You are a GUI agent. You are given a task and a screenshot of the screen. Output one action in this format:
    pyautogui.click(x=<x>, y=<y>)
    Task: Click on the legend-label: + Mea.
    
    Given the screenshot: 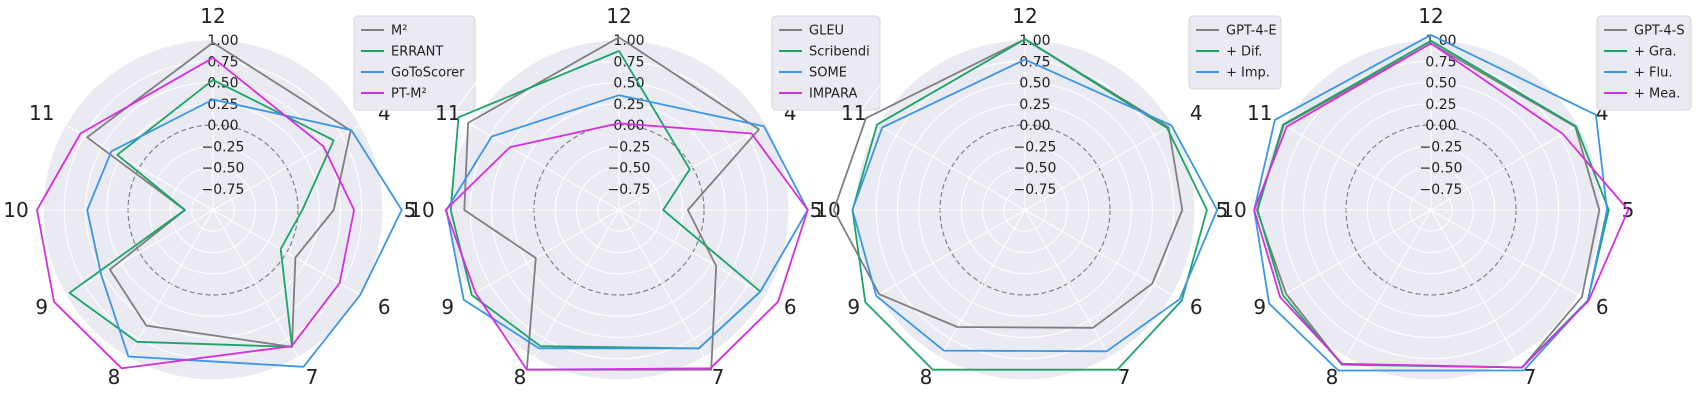 What is the action you would take?
    pyautogui.click(x=1657, y=94)
    